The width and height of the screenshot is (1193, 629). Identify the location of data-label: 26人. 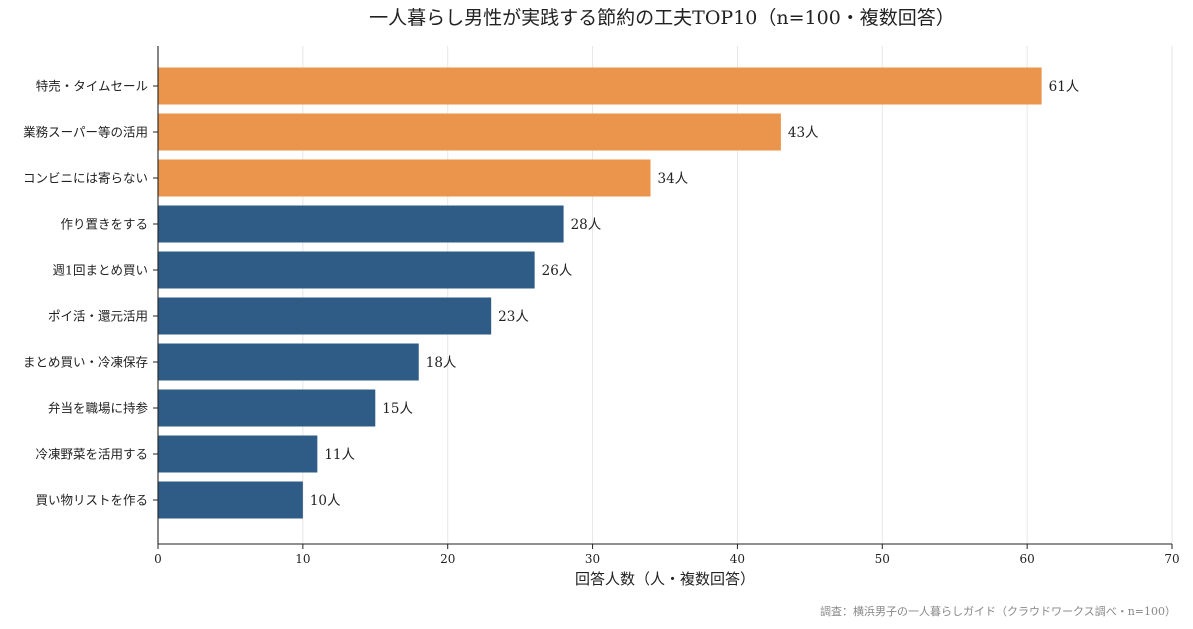
(557, 271).